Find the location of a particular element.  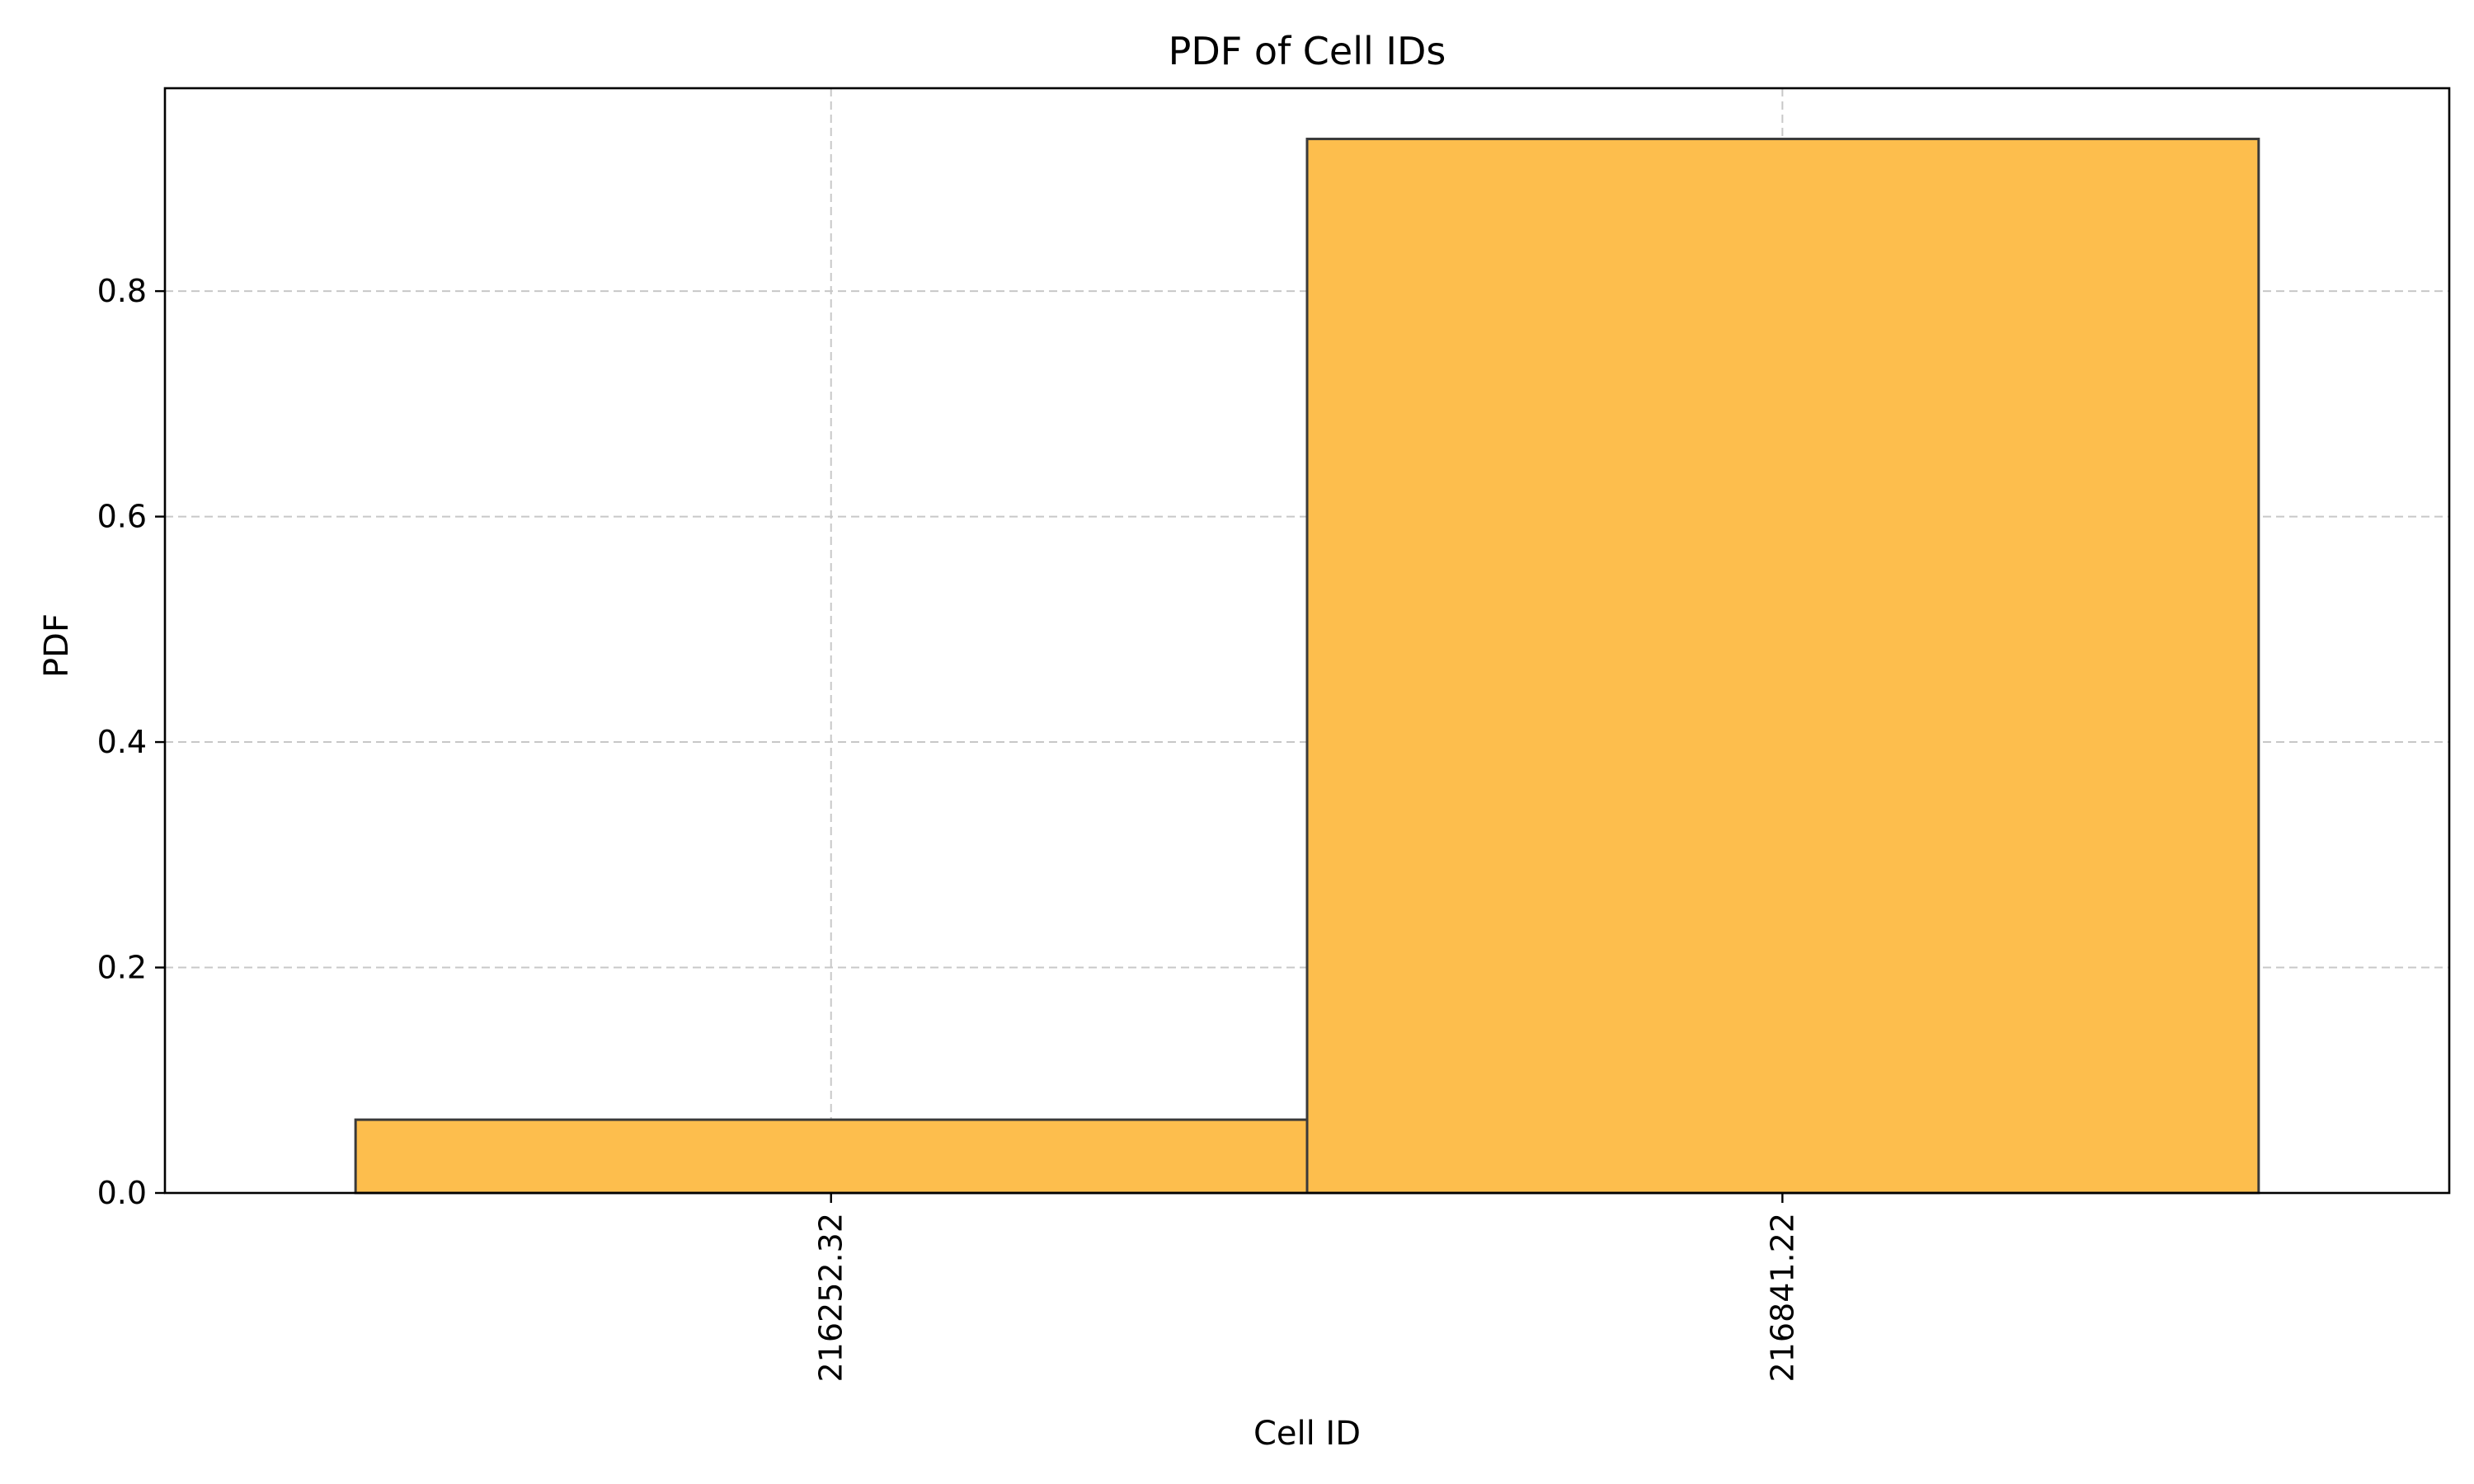

y-axis-ticks: 0.0 0.2 0.4 0.6 0.8 is located at coordinates (131, 742).